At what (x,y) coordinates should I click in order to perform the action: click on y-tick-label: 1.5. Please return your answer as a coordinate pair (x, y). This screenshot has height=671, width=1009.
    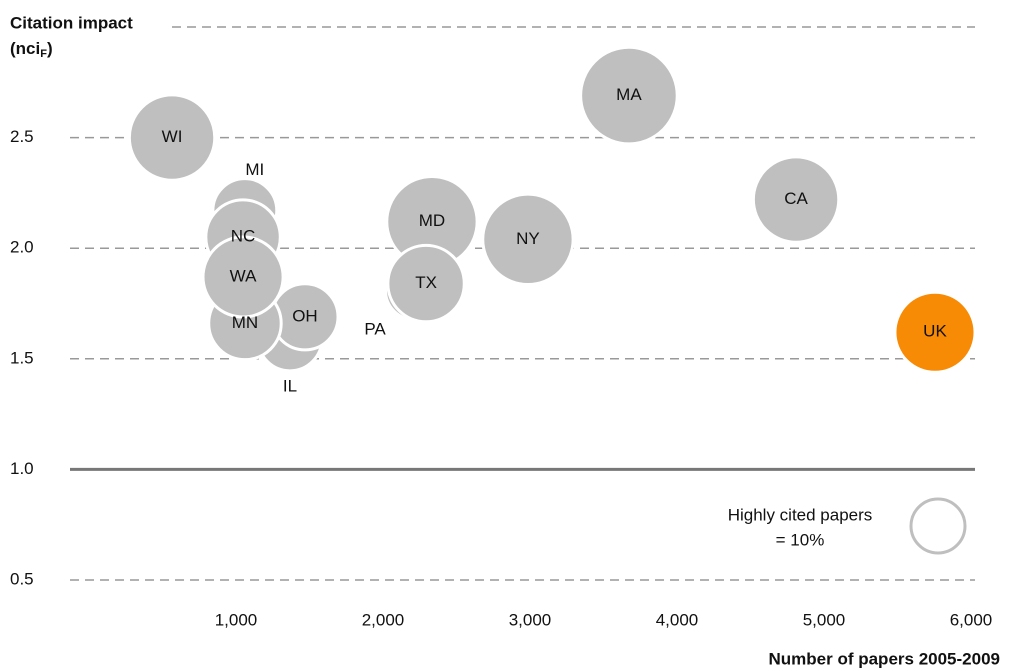
    Looking at the image, I should click on (22, 357).